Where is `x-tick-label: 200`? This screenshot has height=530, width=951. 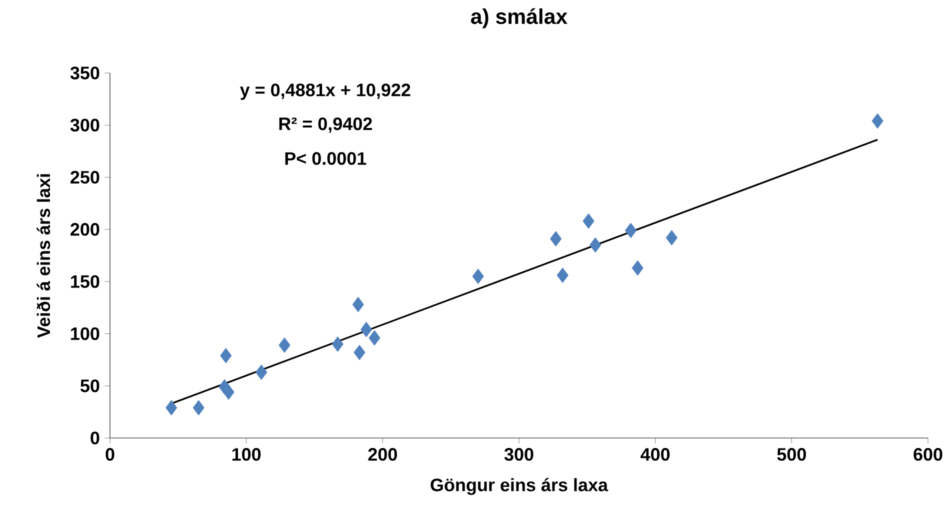 x-tick-label: 200 is located at coordinates (382, 454).